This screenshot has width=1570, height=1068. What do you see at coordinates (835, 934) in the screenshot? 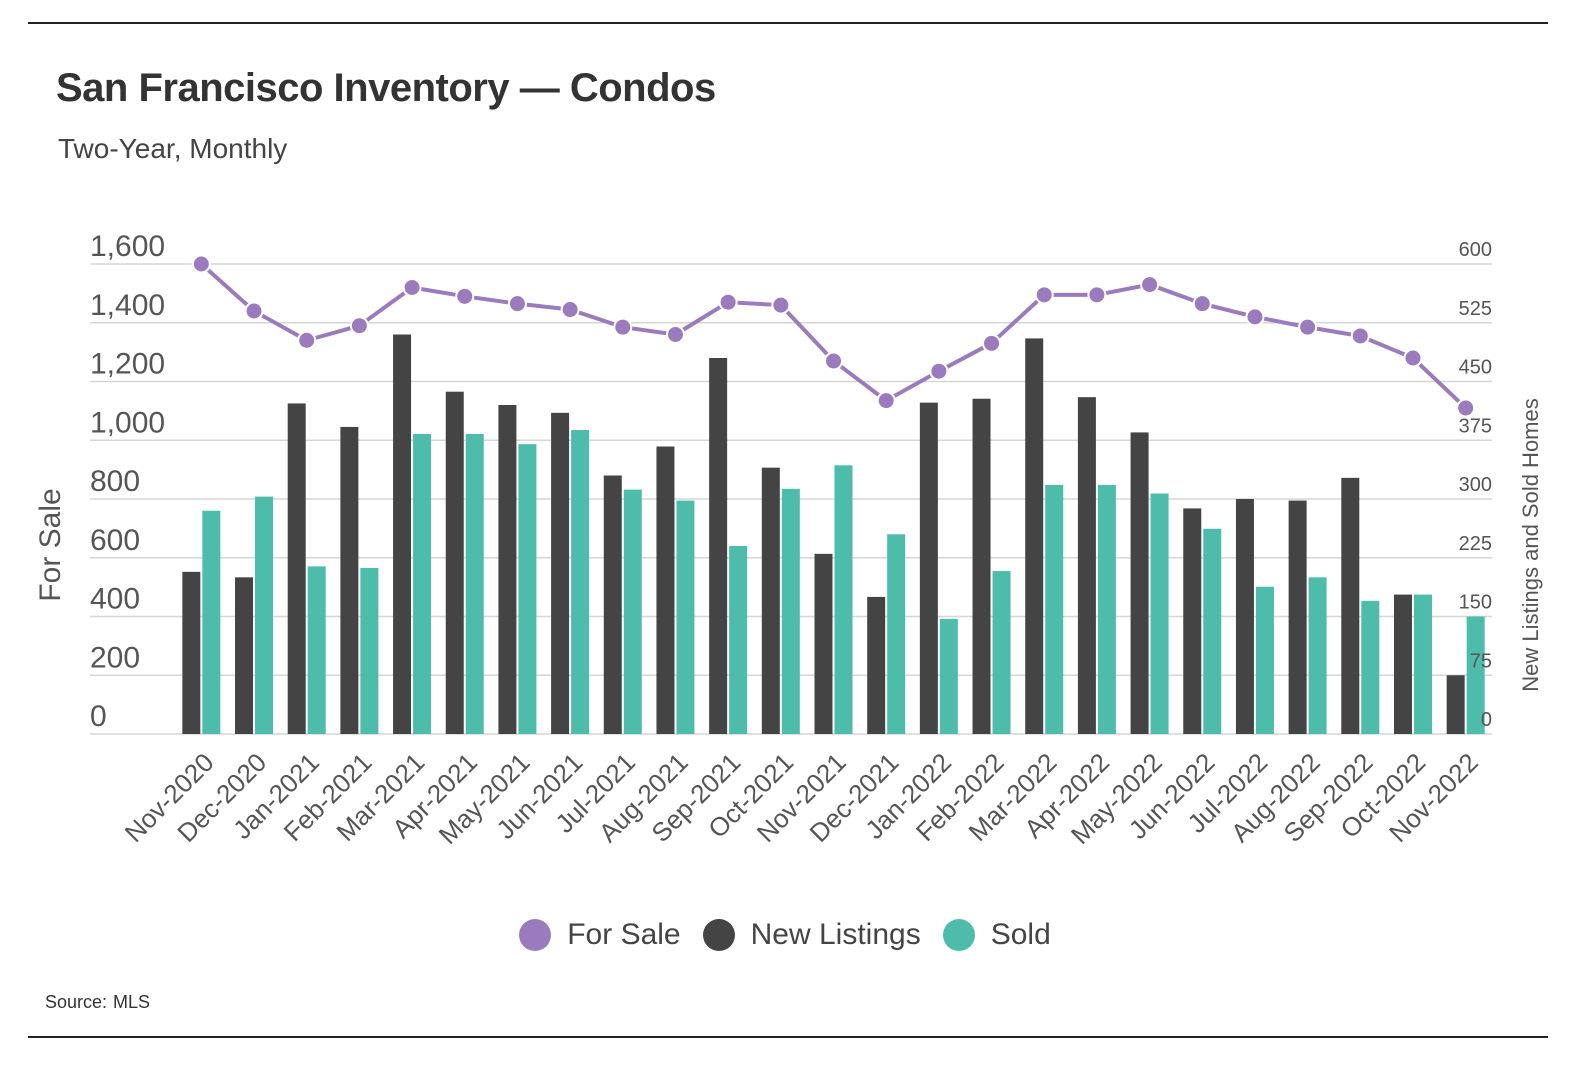
I see `legend-label-new-listings: New Listings` at bounding box center [835, 934].